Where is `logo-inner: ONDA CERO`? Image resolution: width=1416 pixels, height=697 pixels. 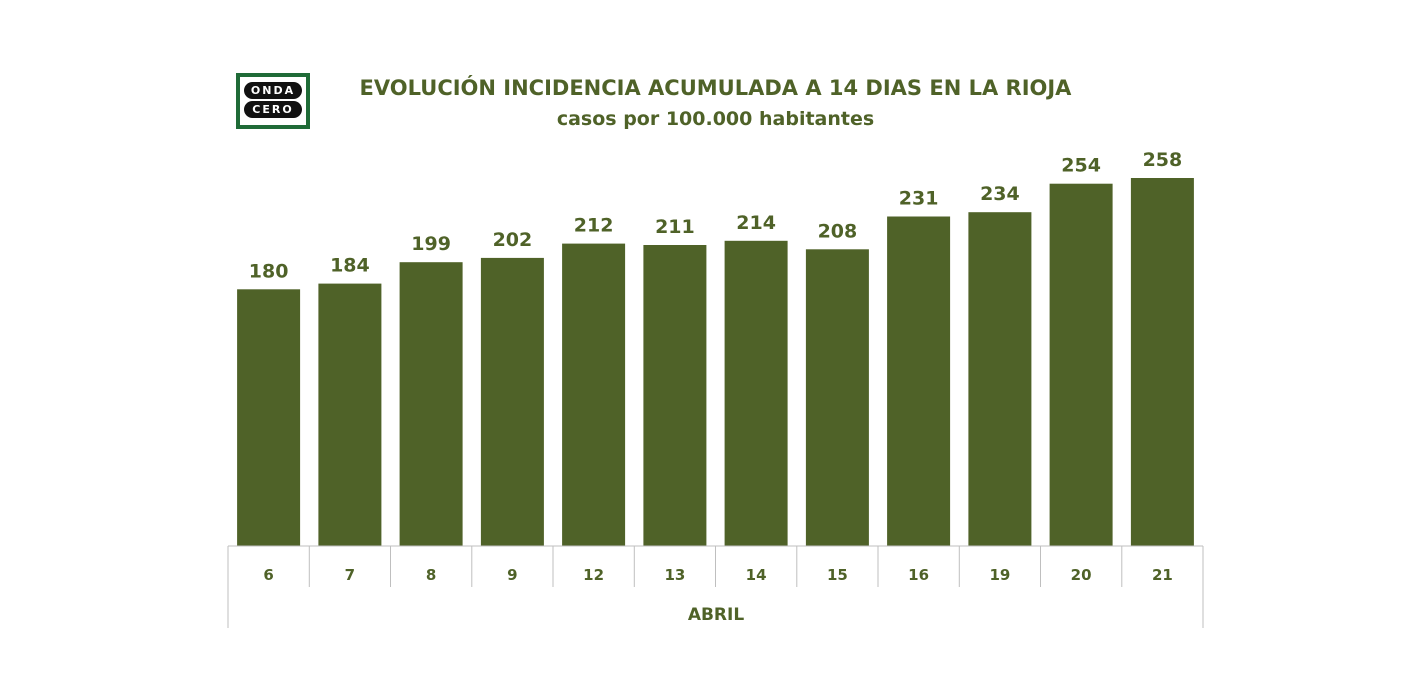 logo-inner: ONDA CERO is located at coordinates (273, 101).